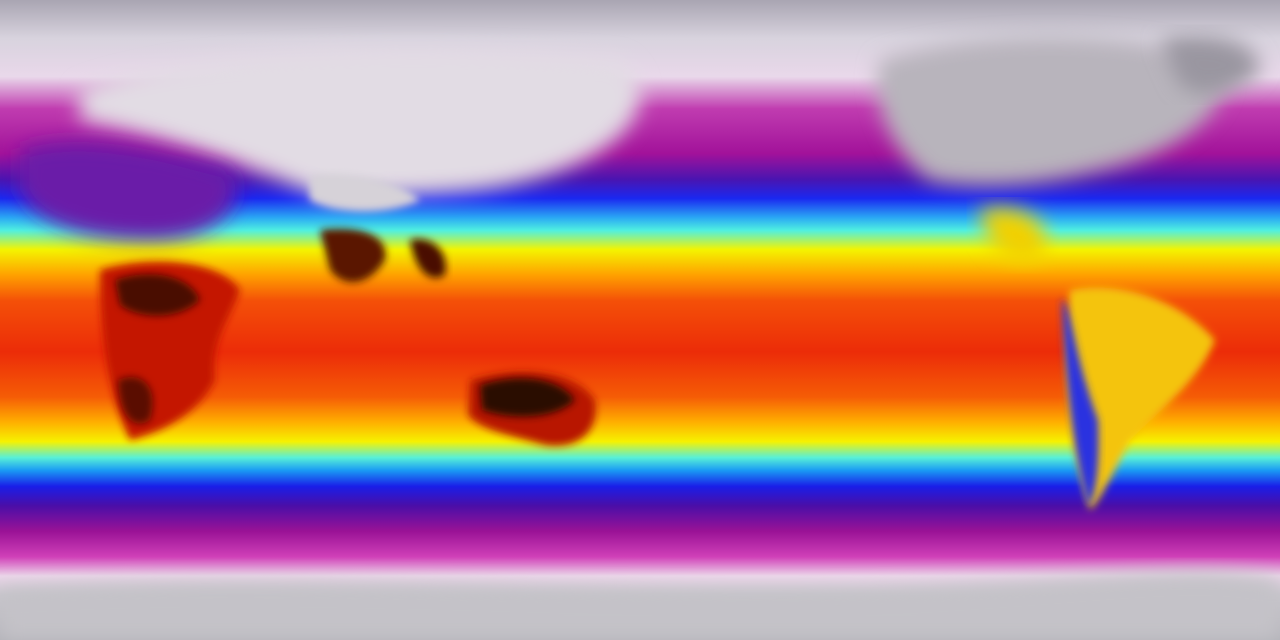 Image resolution: width=1280 pixels, height=640 pixels. Describe the element at coordinates (1051, 111) in the screenshot. I see `north-america-land` at that location.